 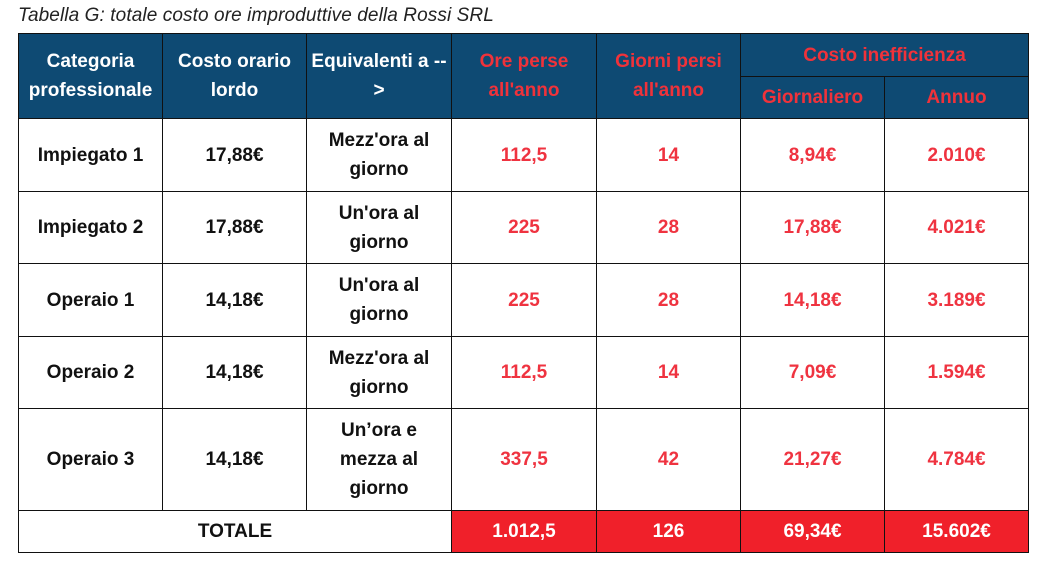 I want to click on cell-annuo: 2.010€, so click(x=956, y=155).